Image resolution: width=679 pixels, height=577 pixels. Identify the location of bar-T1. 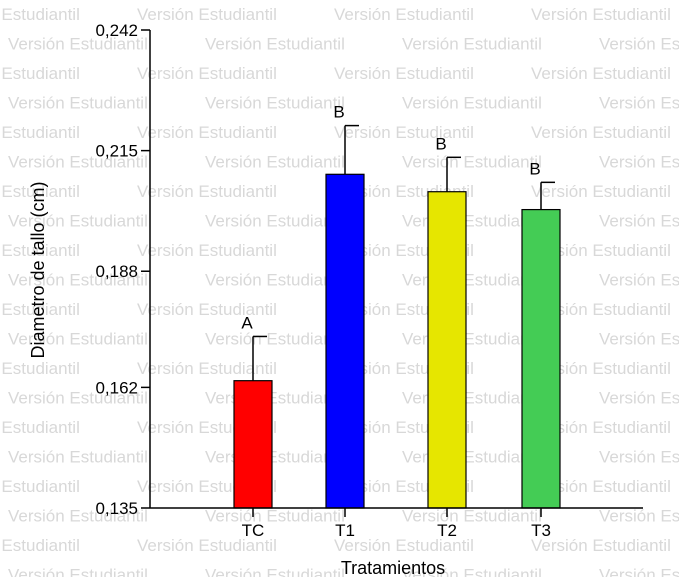
(345, 341).